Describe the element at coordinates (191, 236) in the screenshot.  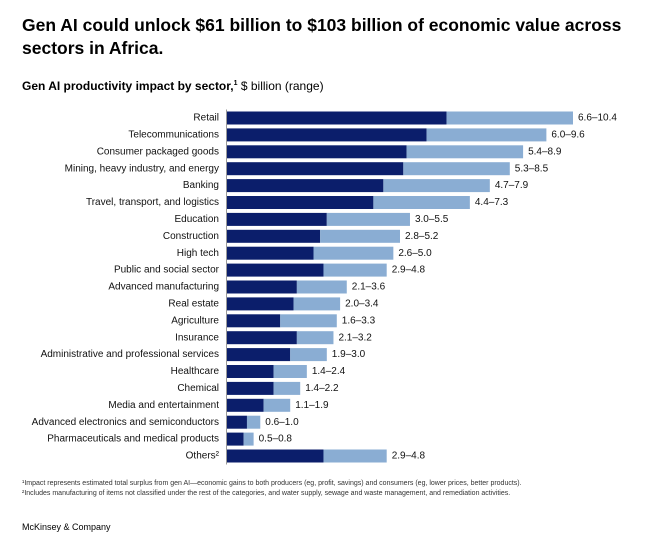
I see `category-label: Construction` at that location.